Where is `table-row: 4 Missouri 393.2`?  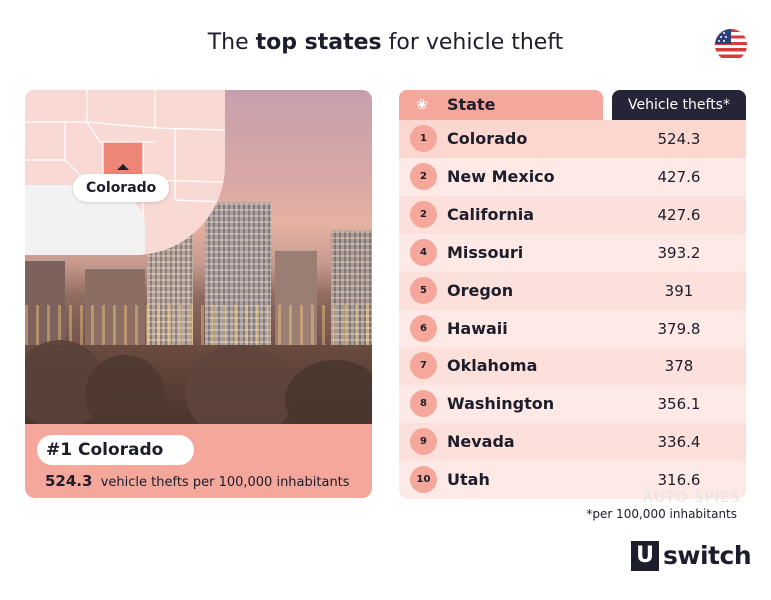 table-row: 4 Missouri 393.2 is located at coordinates (572, 252).